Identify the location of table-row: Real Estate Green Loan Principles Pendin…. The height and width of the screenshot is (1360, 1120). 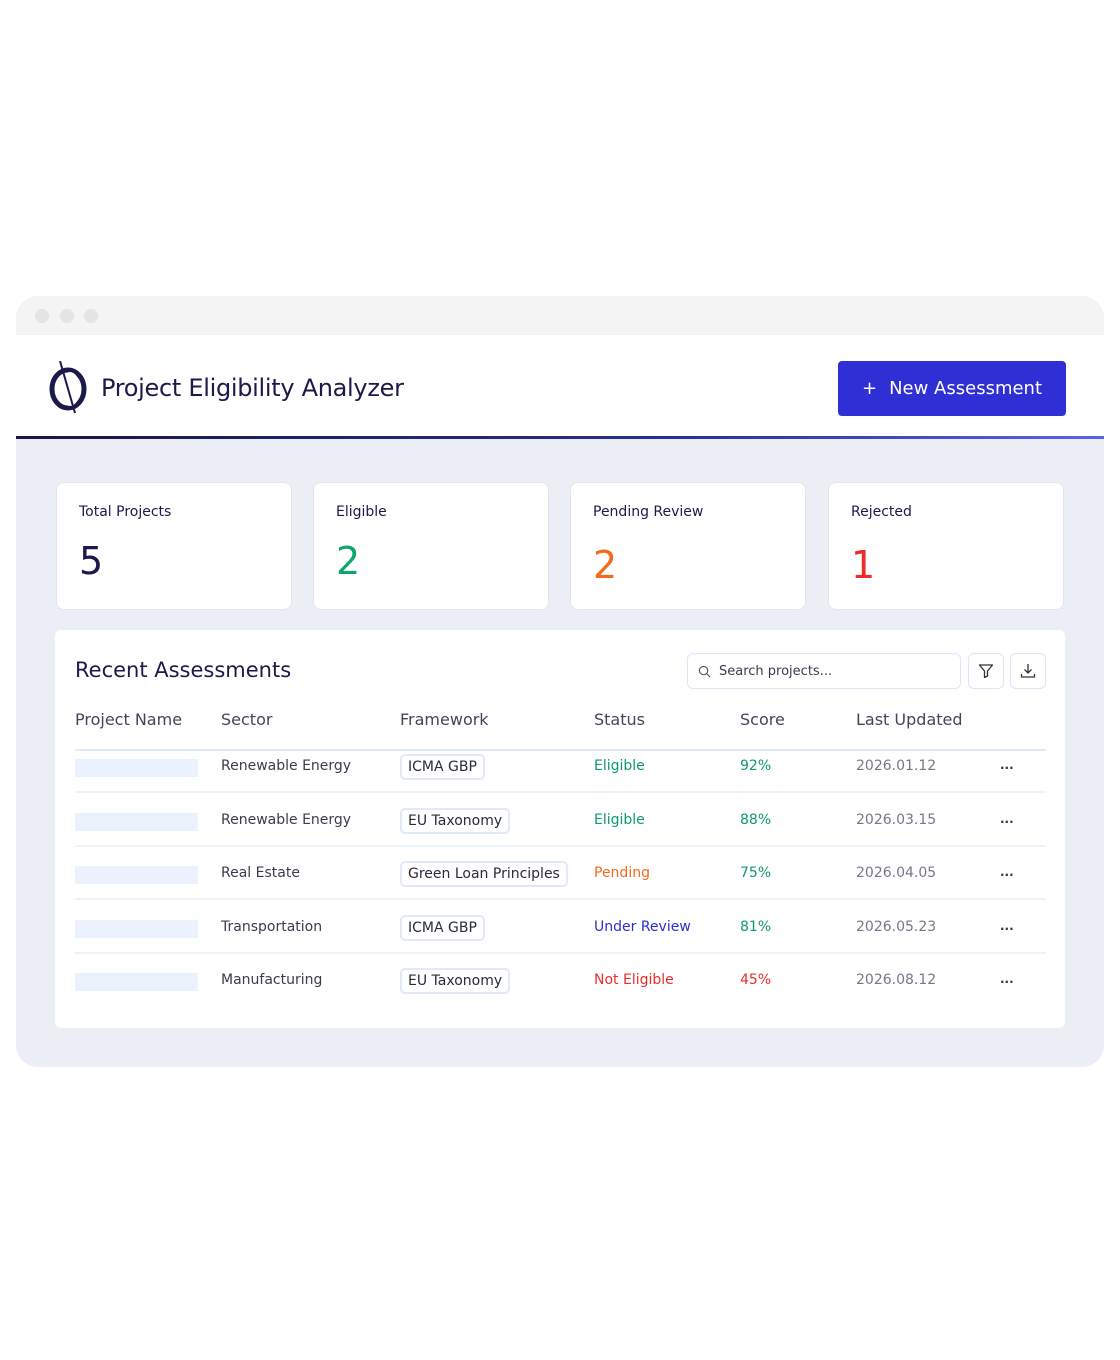
(560, 893).